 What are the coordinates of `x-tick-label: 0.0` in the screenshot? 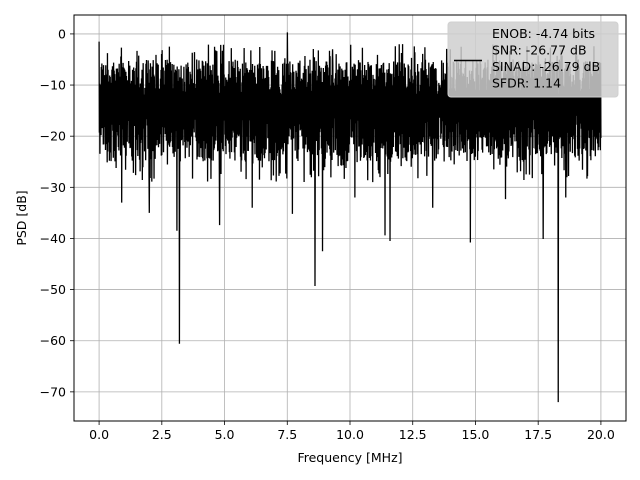 It's located at (99, 434).